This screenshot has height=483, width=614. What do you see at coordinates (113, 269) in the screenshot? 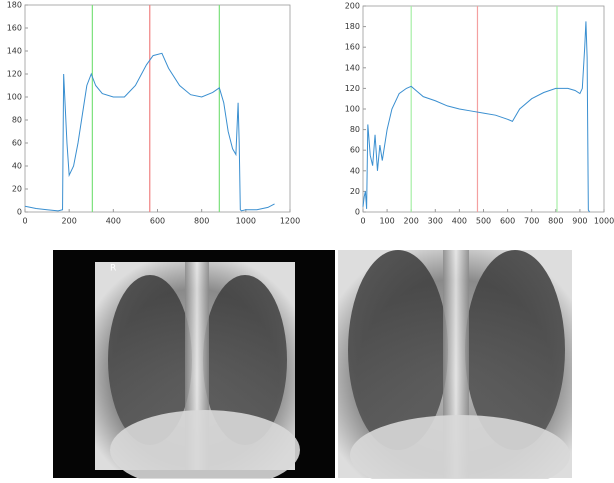
I see `xray-marker: R` at bounding box center [113, 269].